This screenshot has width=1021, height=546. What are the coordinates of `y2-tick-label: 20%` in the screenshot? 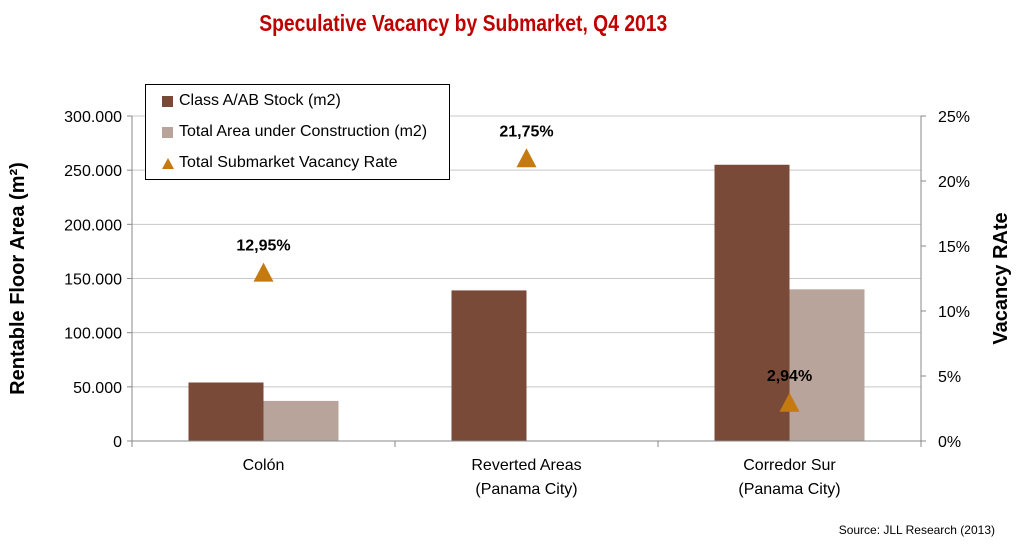 It's located at (954, 182).